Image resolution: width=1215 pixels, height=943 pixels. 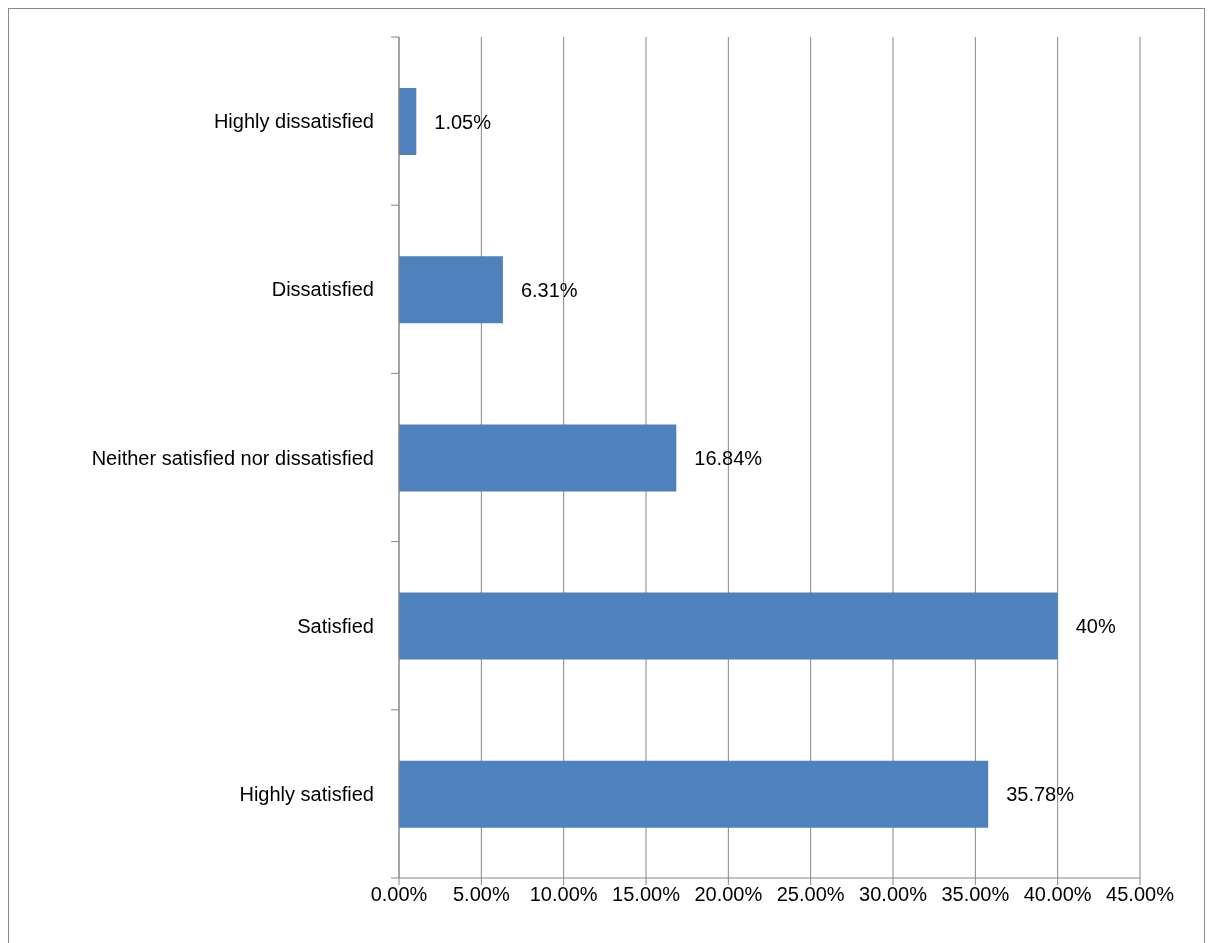 I want to click on x-tick-label: 45.00%, so click(x=1140, y=894).